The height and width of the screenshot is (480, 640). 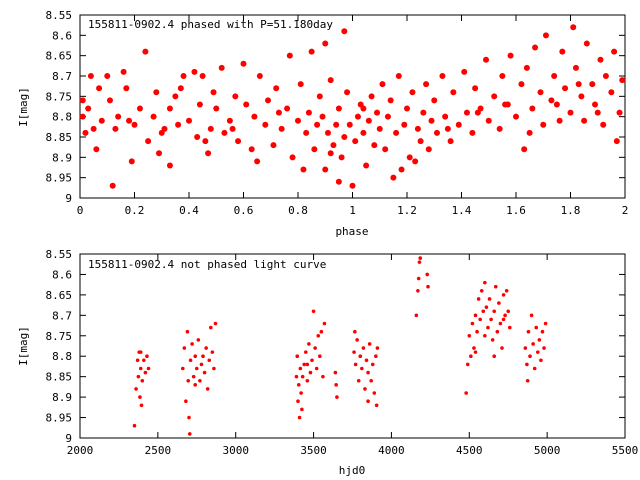 I want to click on phased-ytick-label: 8.95, so click(x=59, y=178).